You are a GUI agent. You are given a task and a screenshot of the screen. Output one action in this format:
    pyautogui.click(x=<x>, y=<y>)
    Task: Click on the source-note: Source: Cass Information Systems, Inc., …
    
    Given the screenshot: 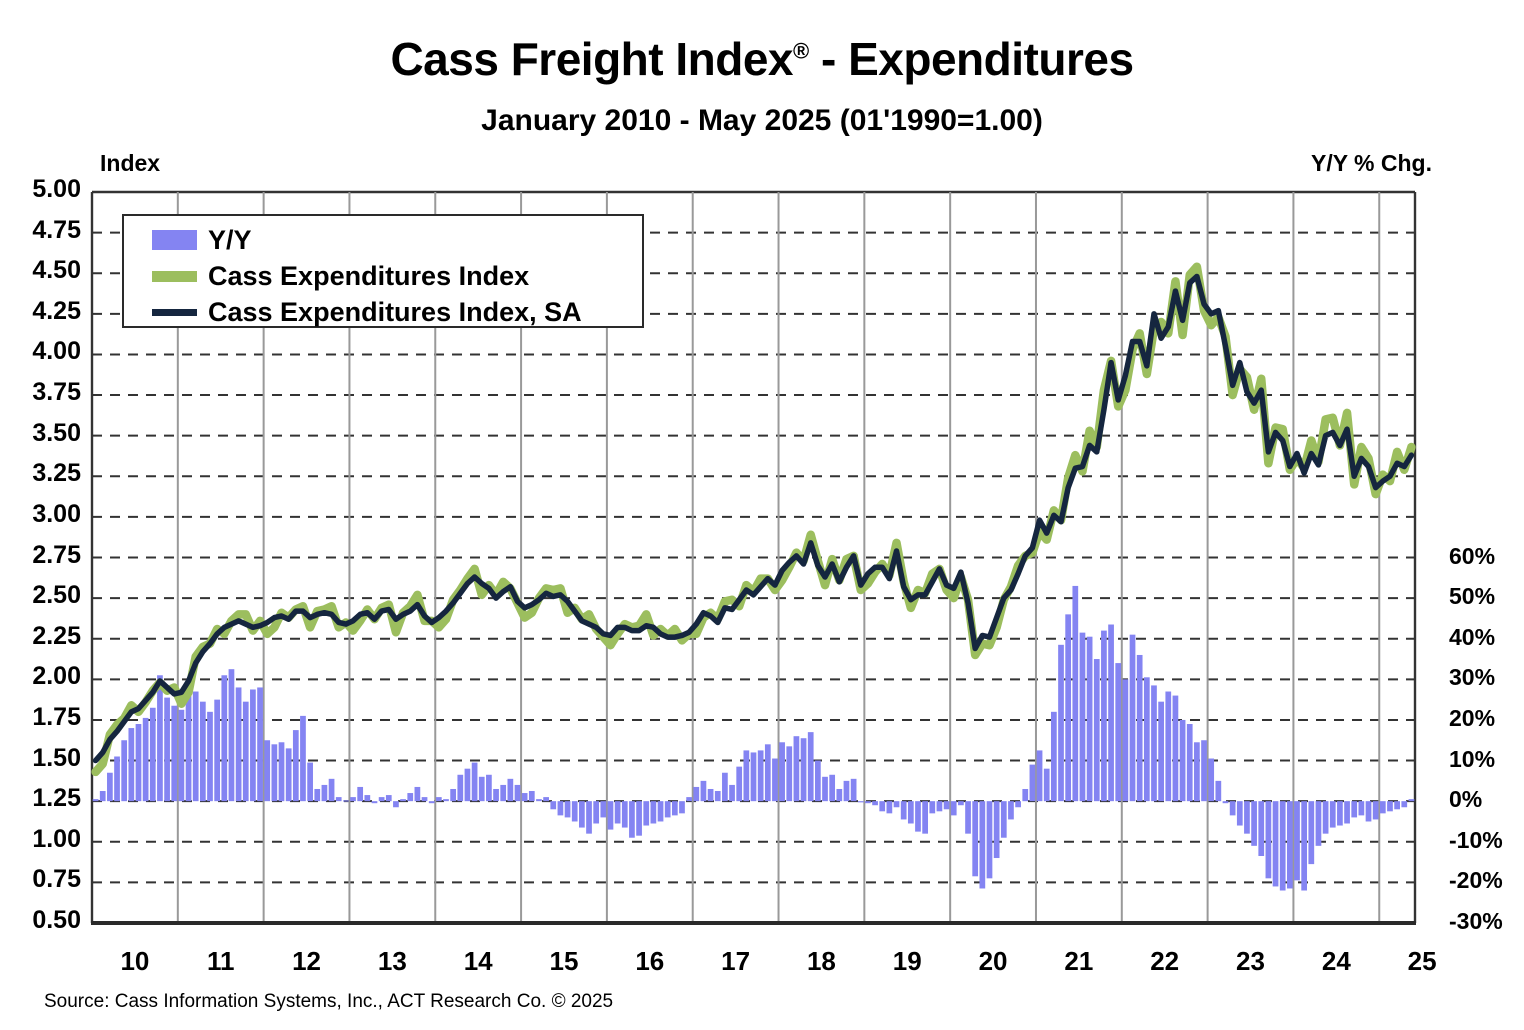 What is the action you would take?
    pyautogui.click(x=329, y=1001)
    